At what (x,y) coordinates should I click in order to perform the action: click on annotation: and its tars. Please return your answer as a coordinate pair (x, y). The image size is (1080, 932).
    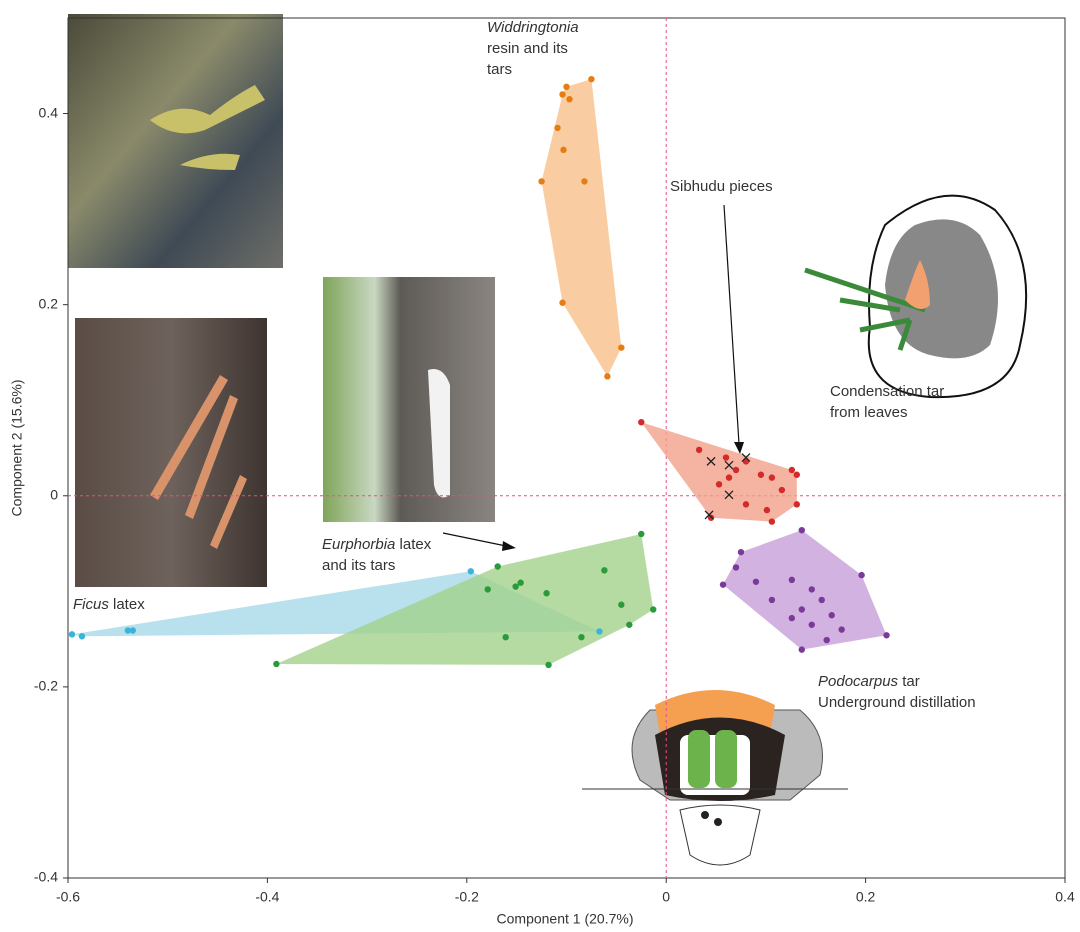
    Looking at the image, I should click on (358, 565).